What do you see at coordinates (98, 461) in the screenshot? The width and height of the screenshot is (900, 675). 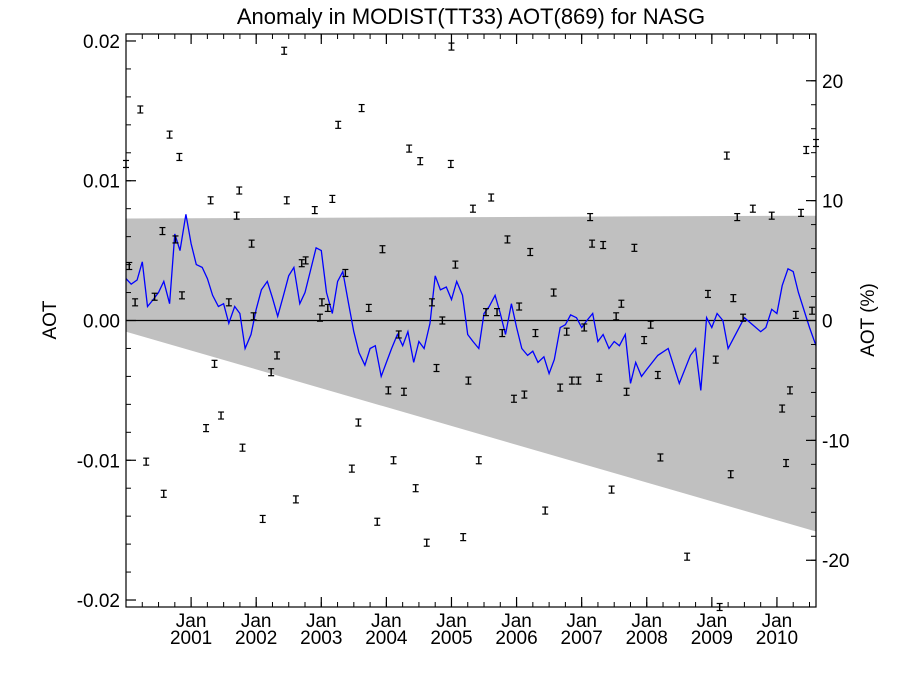 I see `left-tick-label: -0.01` at bounding box center [98, 461].